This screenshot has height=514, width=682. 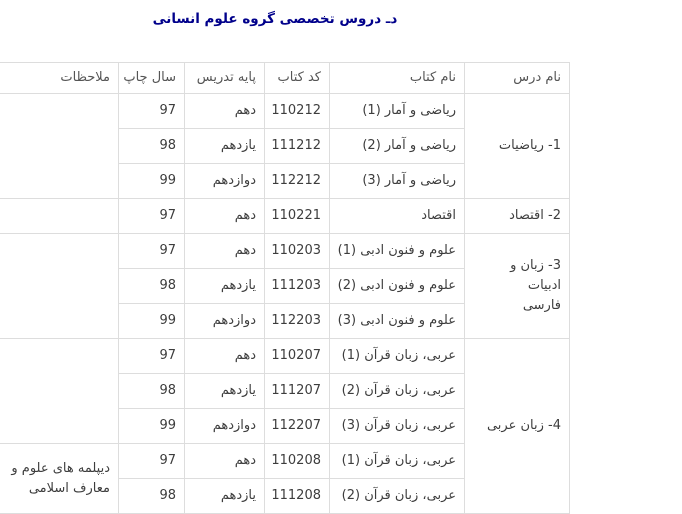 I want to click on table-row: 2- اقتصاد اقتصاد 110221 دهم 97, so click(x=285, y=216).